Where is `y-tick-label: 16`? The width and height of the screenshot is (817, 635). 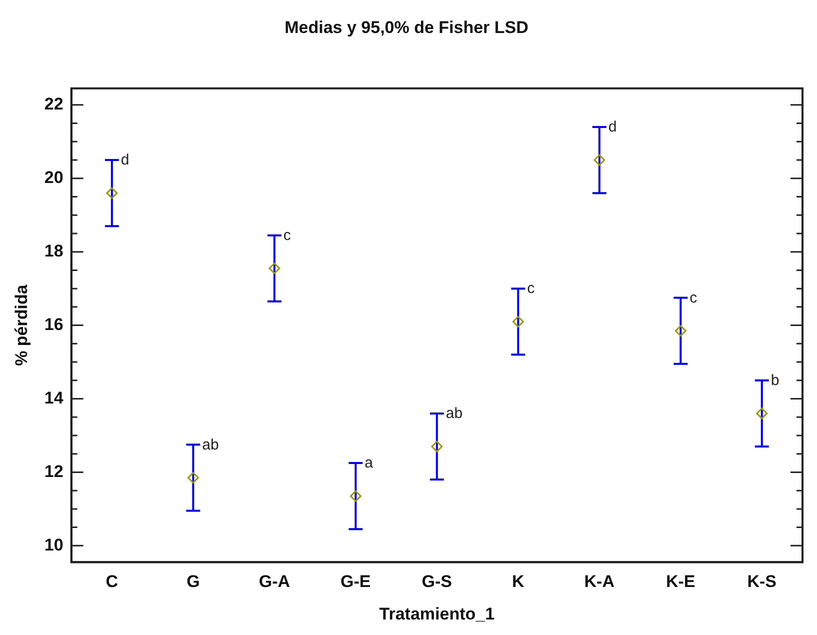
y-tick-label: 16 is located at coordinates (54, 324).